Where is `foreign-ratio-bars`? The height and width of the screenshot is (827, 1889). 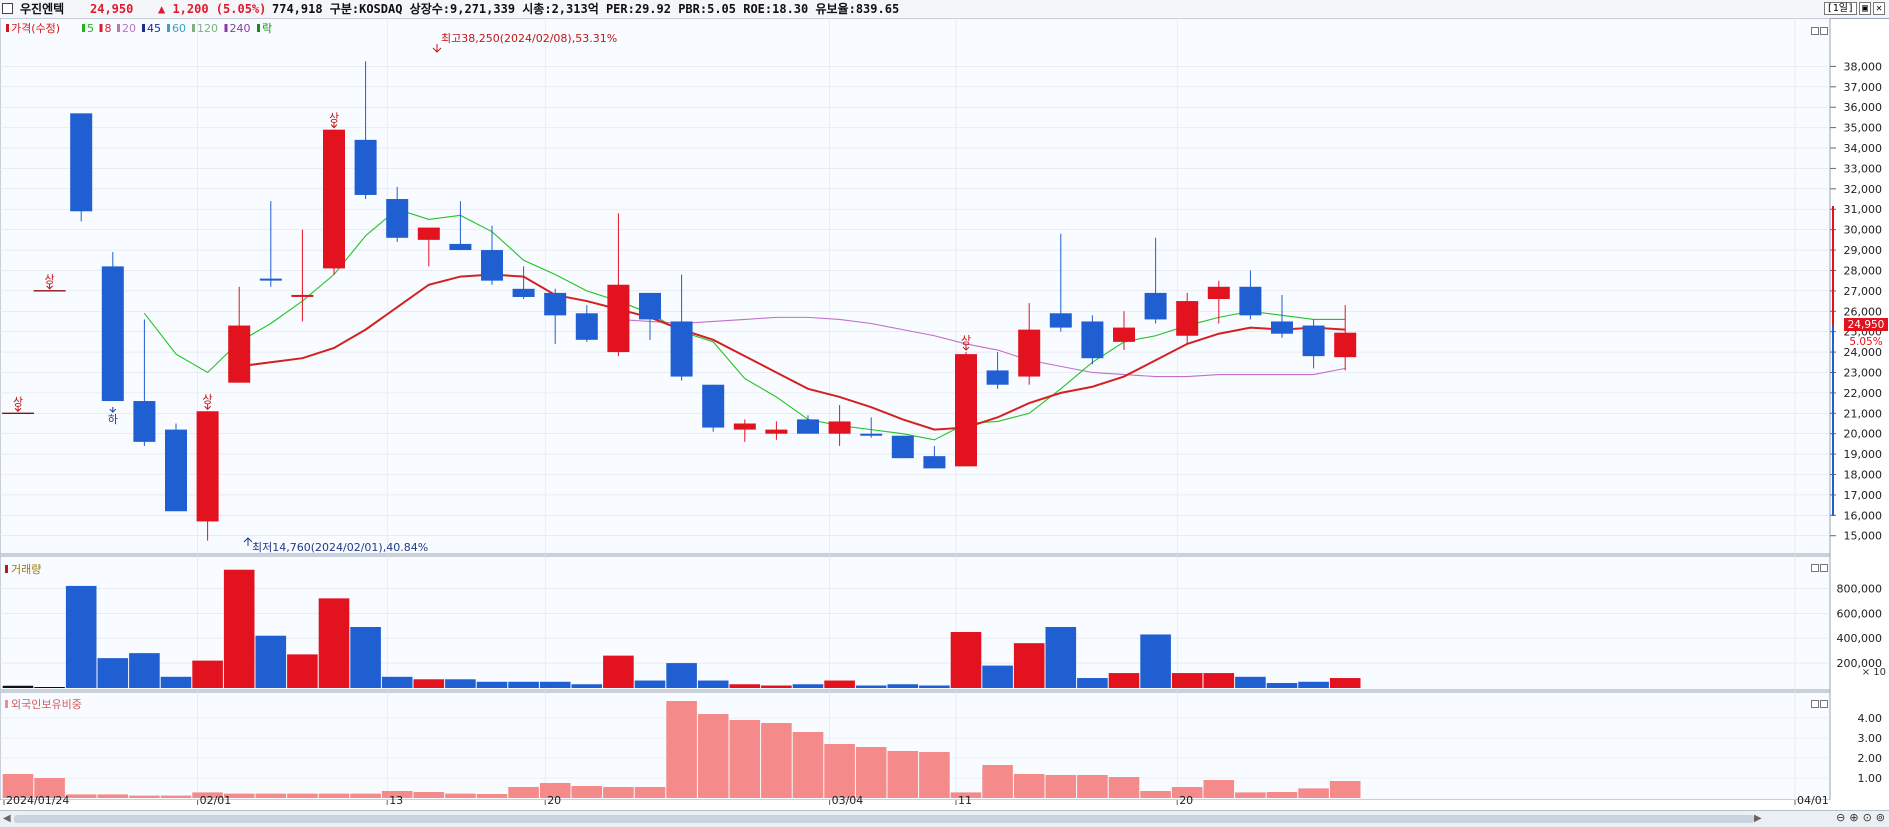
foreign-ratio-bars is located at coordinates (681, 749).